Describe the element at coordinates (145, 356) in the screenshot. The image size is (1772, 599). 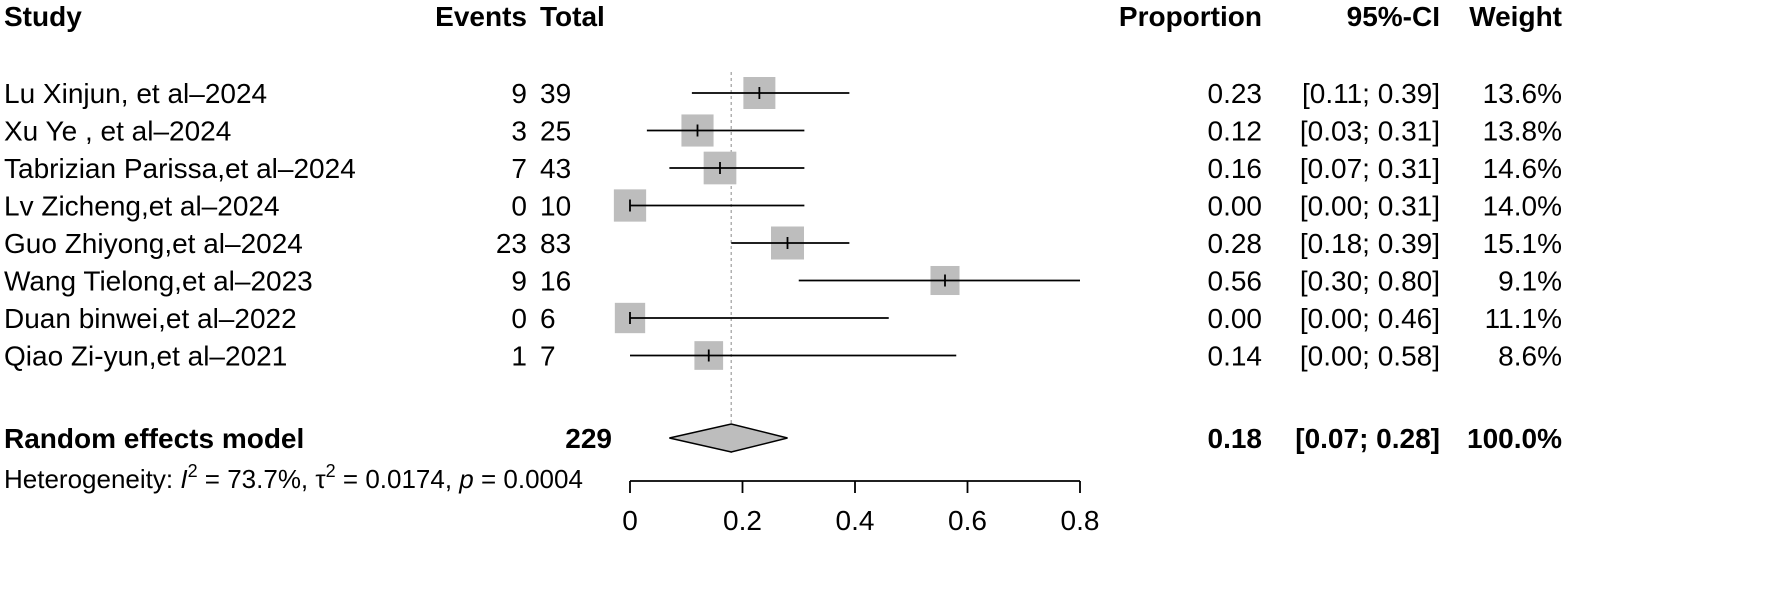
I see `study-name: Qiao Zi-yun,et al–2021` at that location.